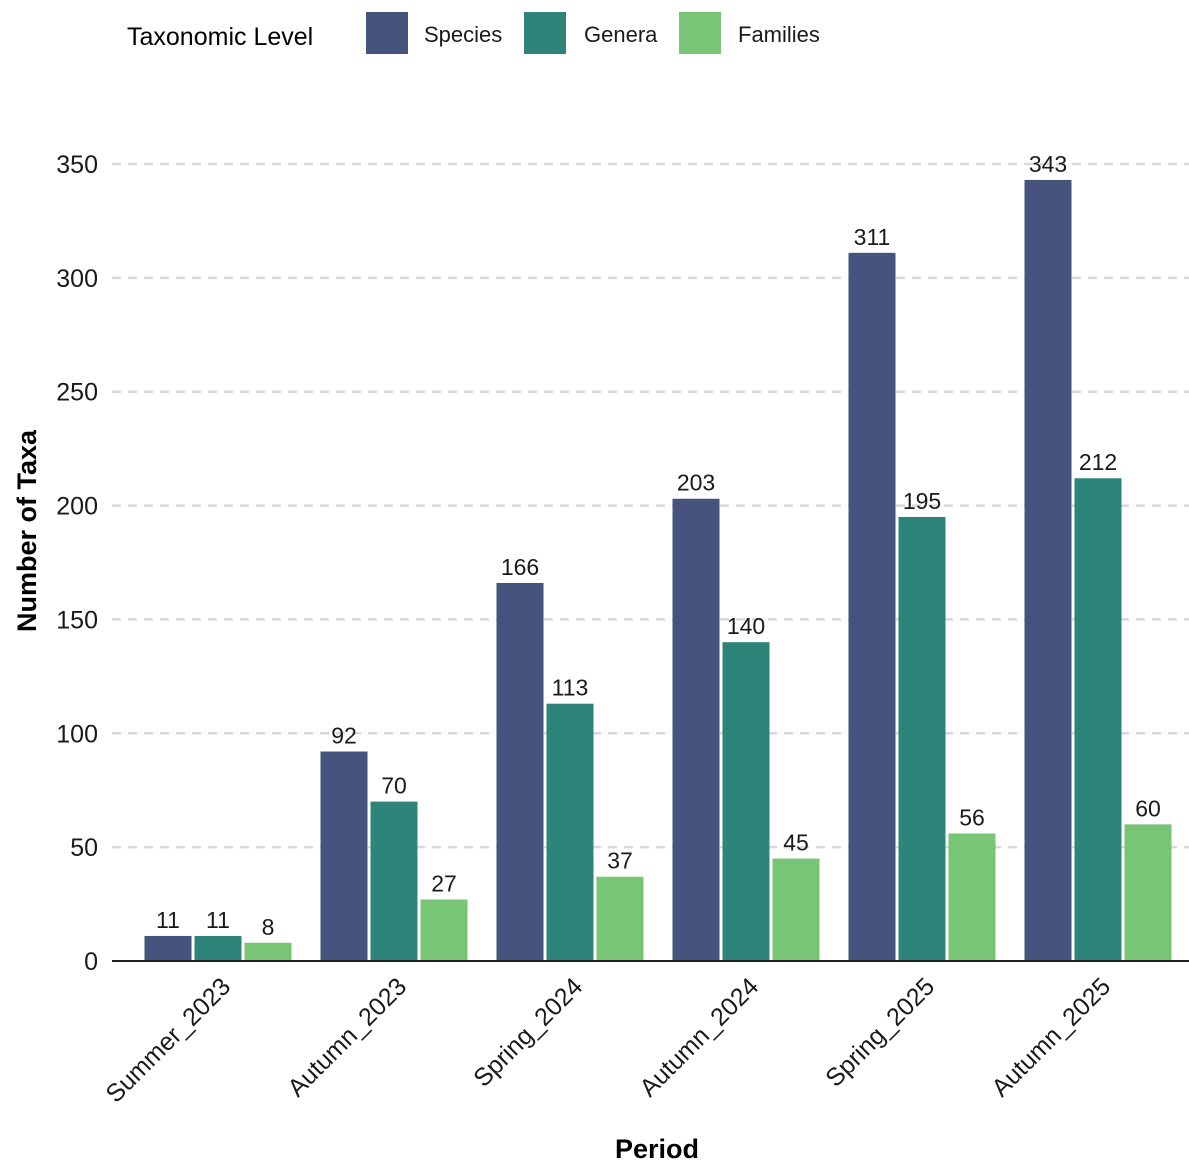  Describe the element at coordinates (1048, 164) in the screenshot. I see `data-label: 343` at that location.